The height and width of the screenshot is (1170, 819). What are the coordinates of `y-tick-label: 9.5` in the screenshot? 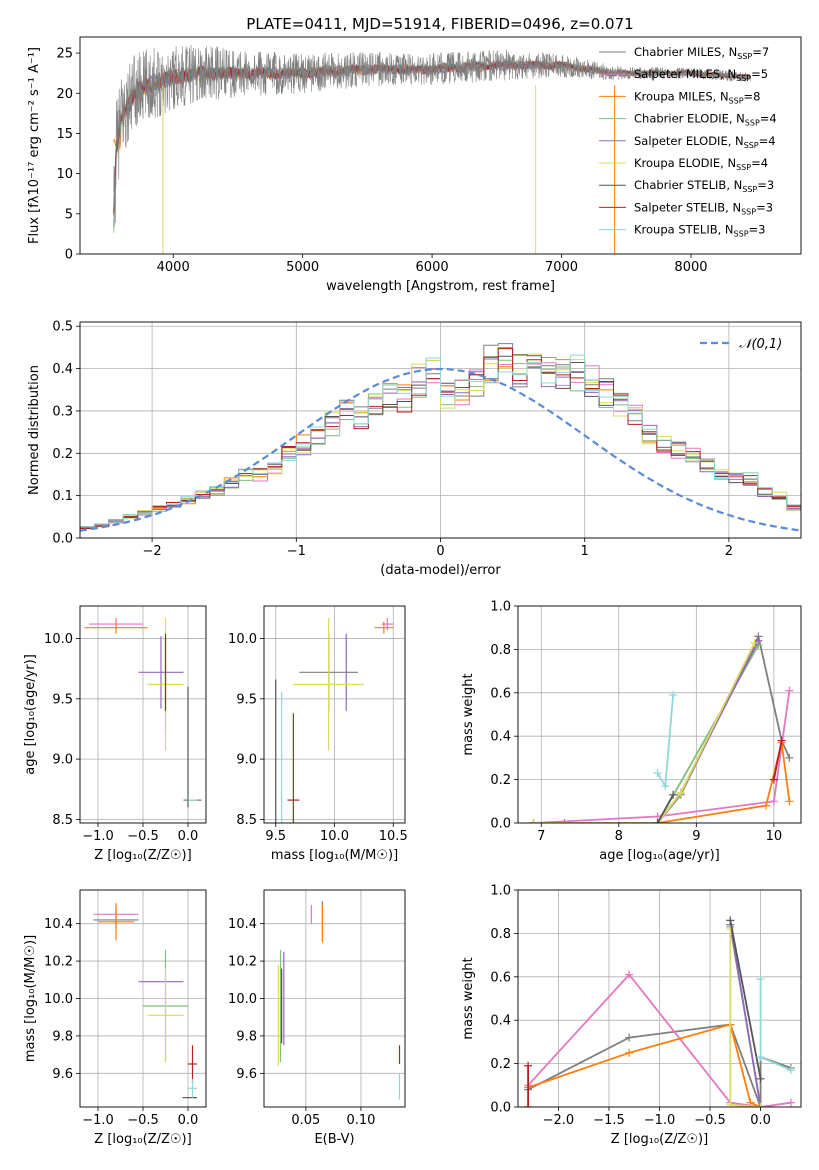 It's located at (246, 699).